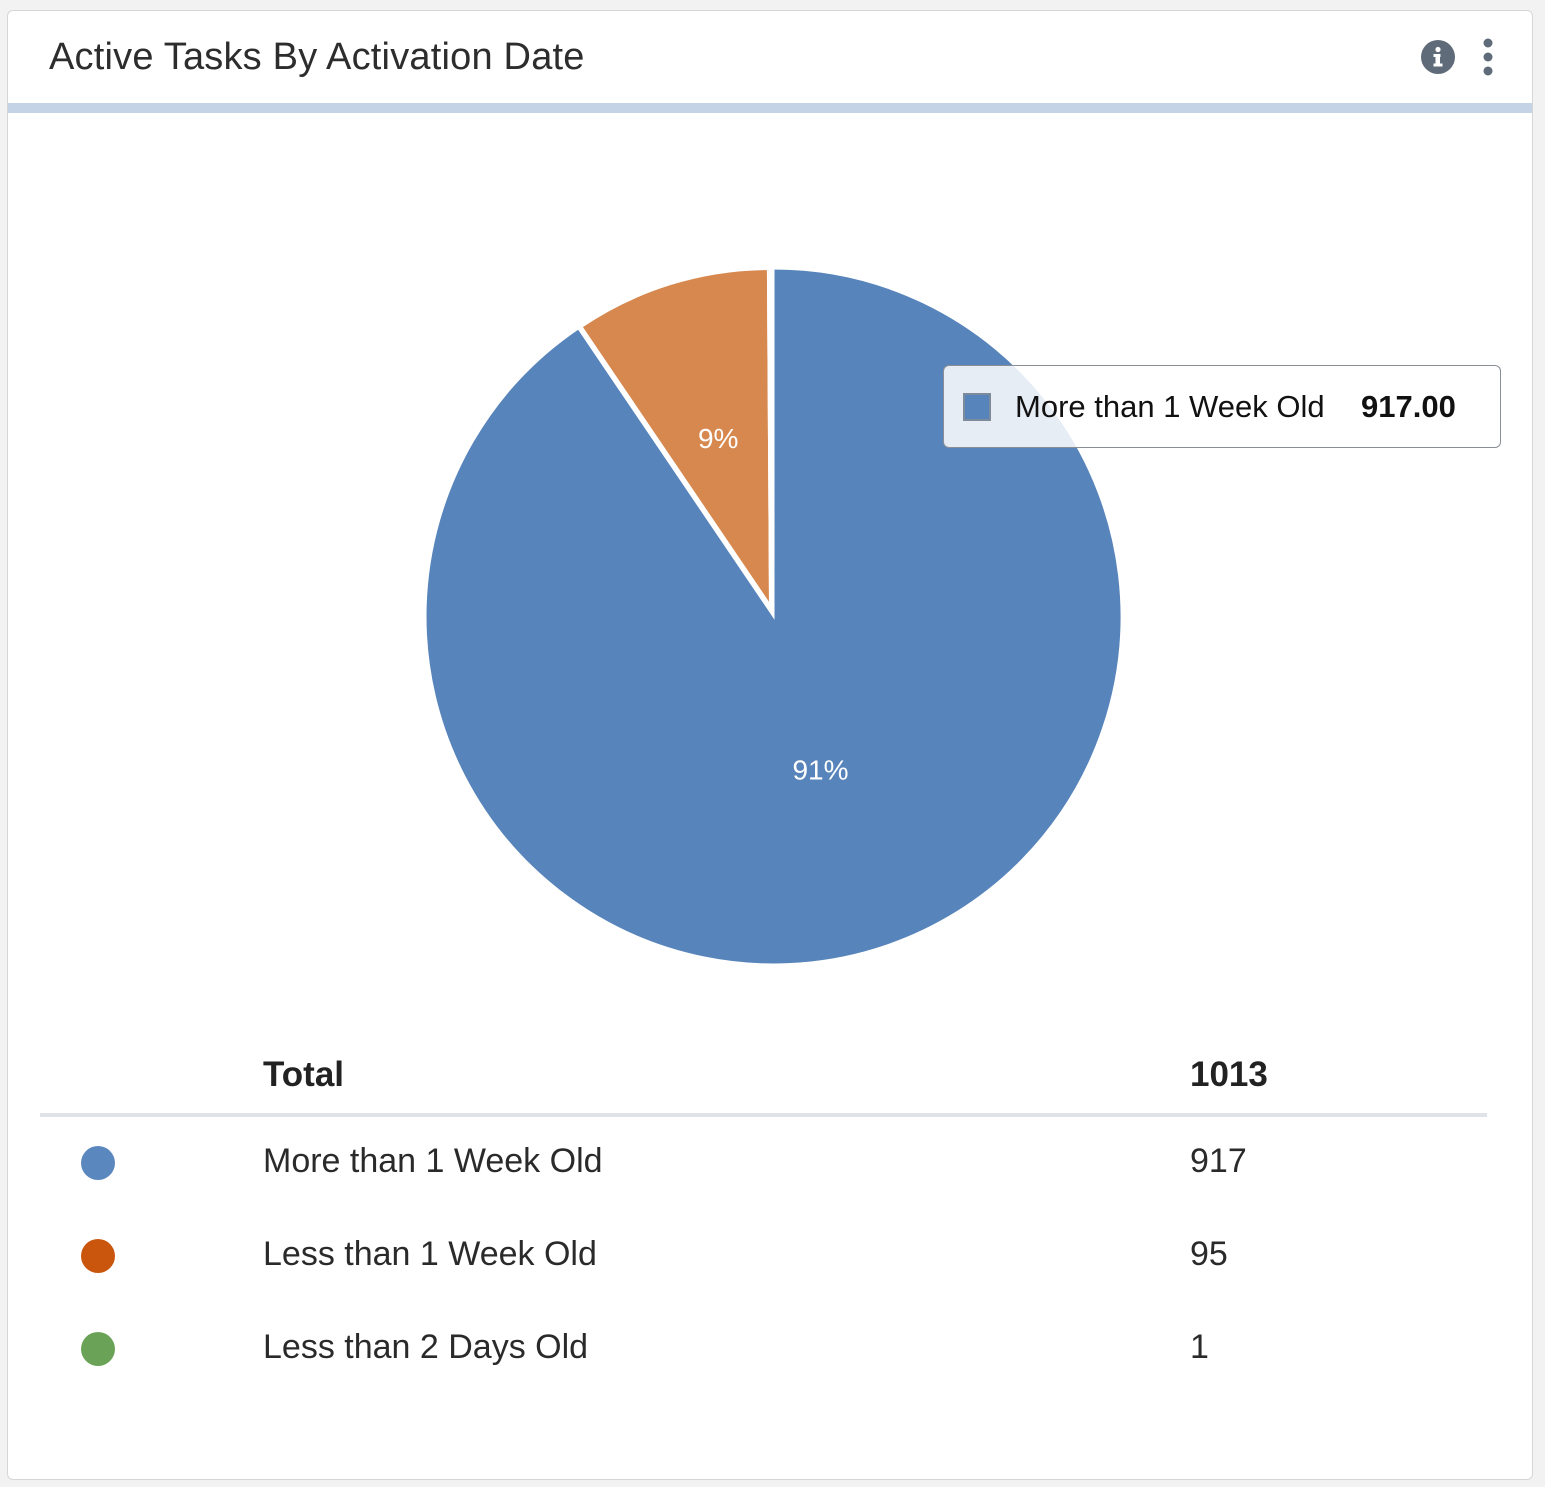  I want to click on legend-value: 1, so click(1199, 1347).